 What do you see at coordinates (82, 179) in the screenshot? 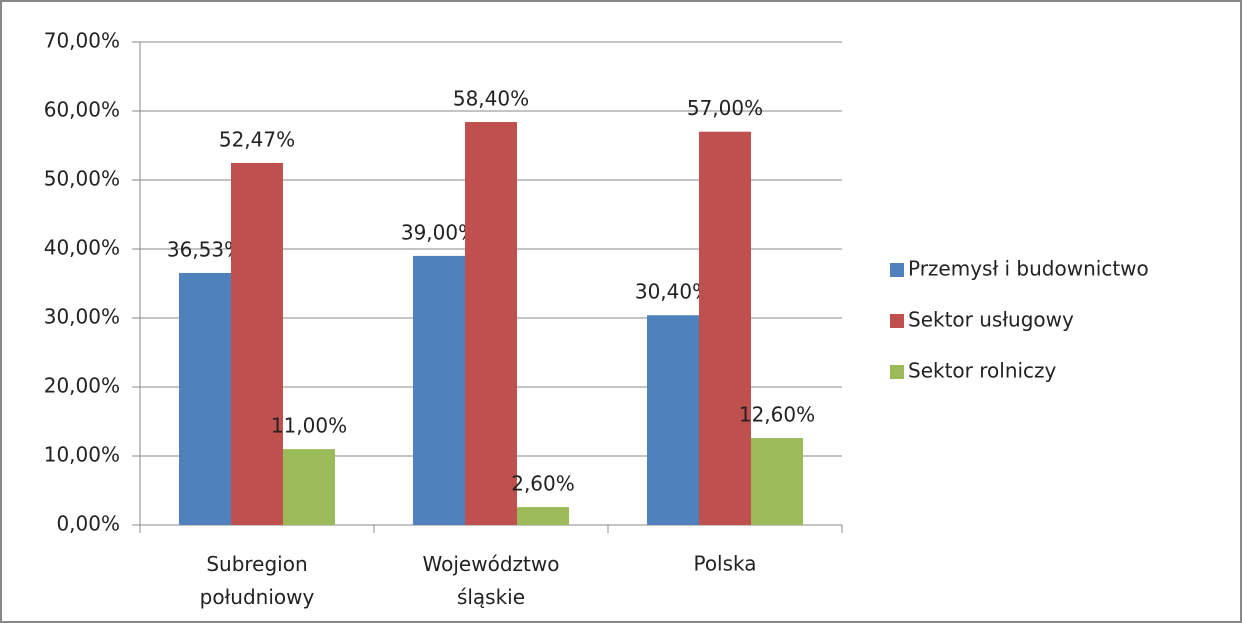
I see `y-tick-label: 50,00%` at bounding box center [82, 179].